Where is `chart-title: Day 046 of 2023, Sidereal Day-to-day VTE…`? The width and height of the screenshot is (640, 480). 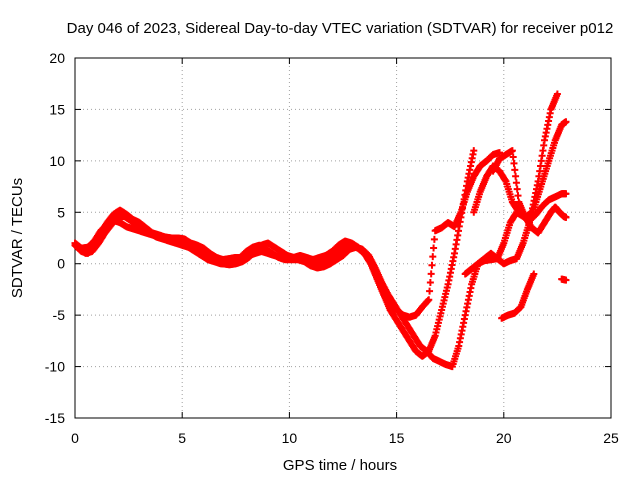 chart-title: Day 046 of 2023, Sidereal Day-to-day VTE… is located at coordinates (340, 28).